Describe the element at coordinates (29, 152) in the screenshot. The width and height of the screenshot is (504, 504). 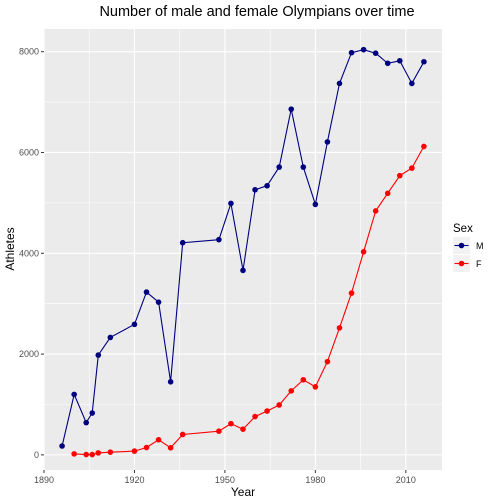
I see `y-tick-label: 6000` at that location.